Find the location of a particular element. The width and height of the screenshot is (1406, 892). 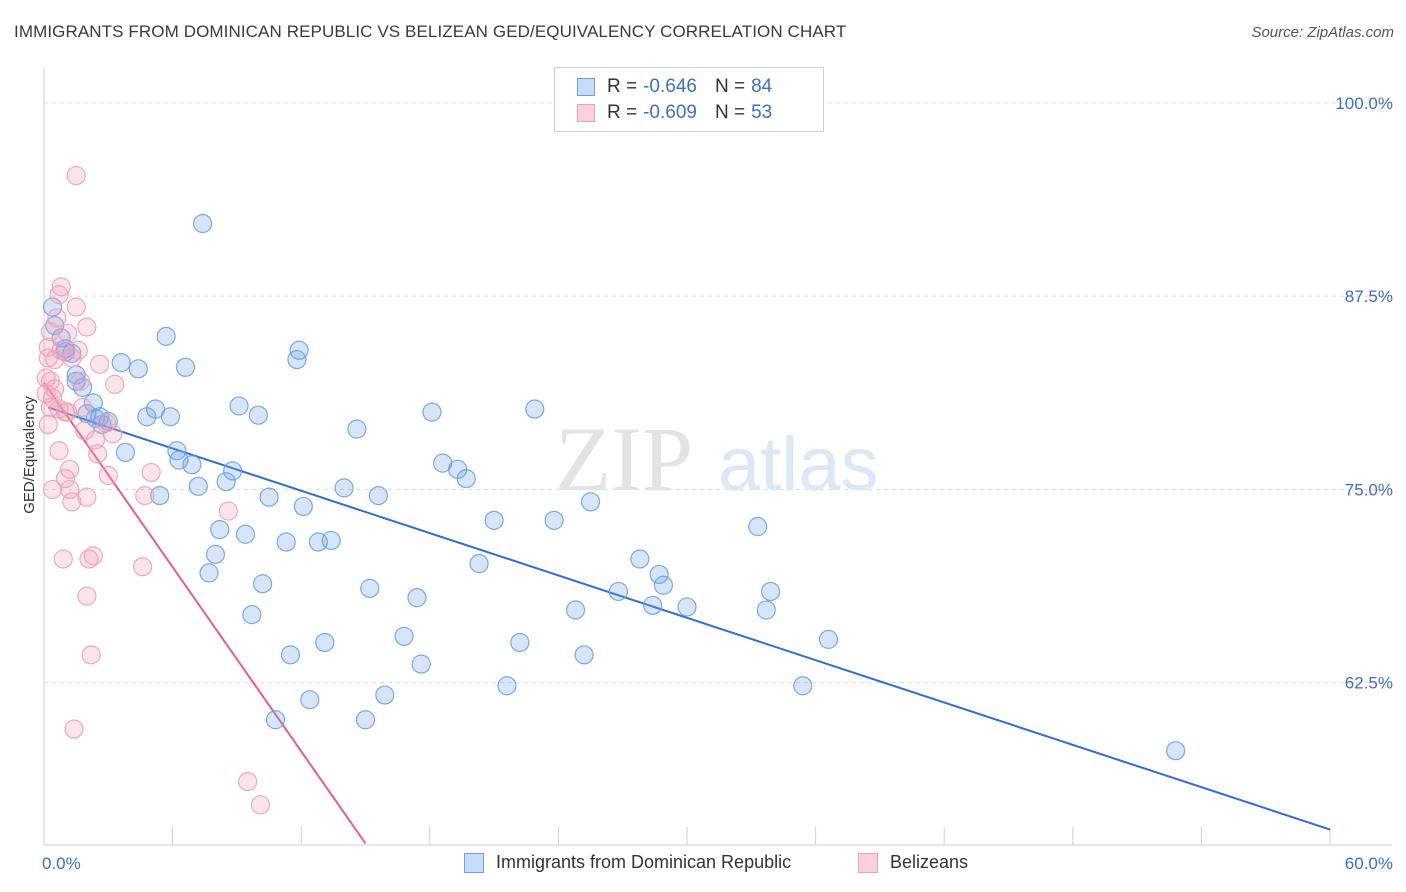

watermark-zip: ZIP is located at coordinates (624, 459).